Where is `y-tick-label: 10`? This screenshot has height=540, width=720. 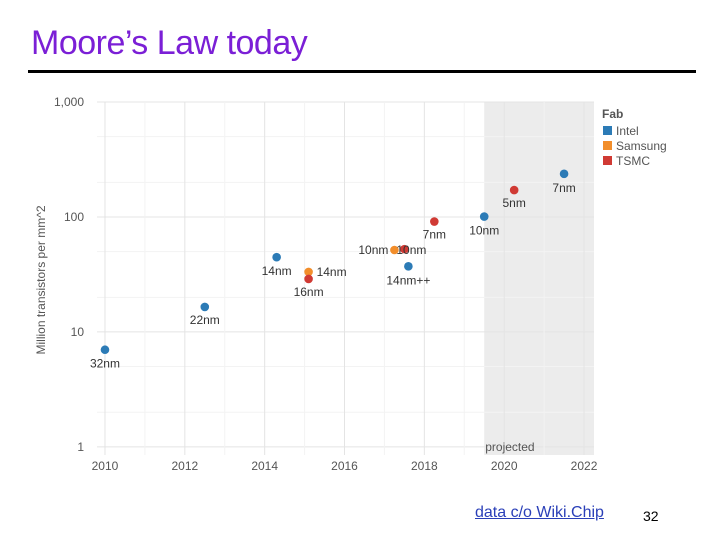
y-tick-label: 10 is located at coordinates (78, 332).